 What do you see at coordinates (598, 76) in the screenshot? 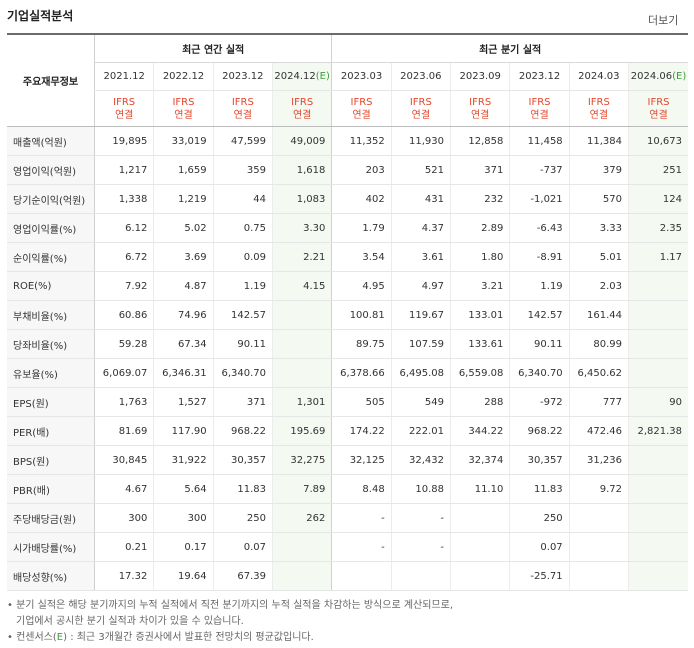
I see `period-header: 2024.03` at bounding box center [598, 76].